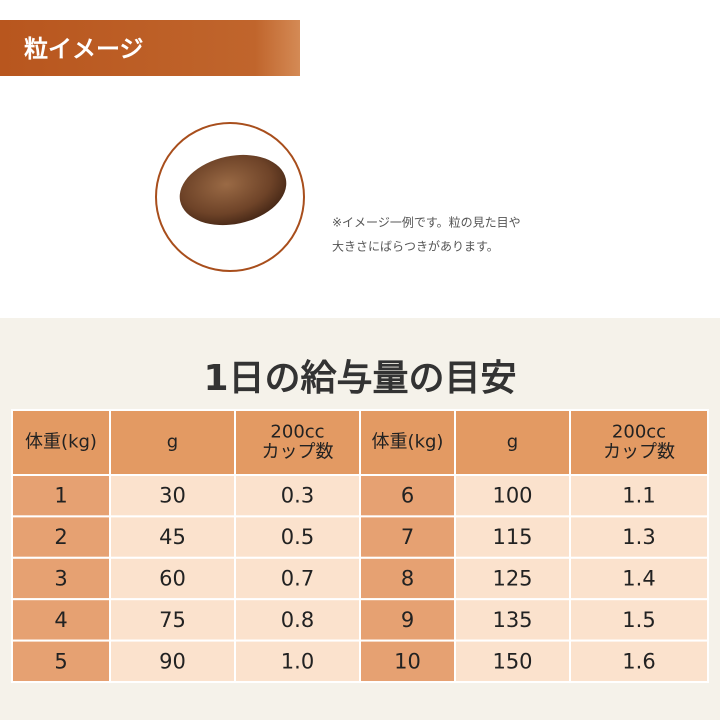 Image resolution: width=720 pixels, height=720 pixels. I want to click on header-title: 粒イメージ, so click(84, 49).